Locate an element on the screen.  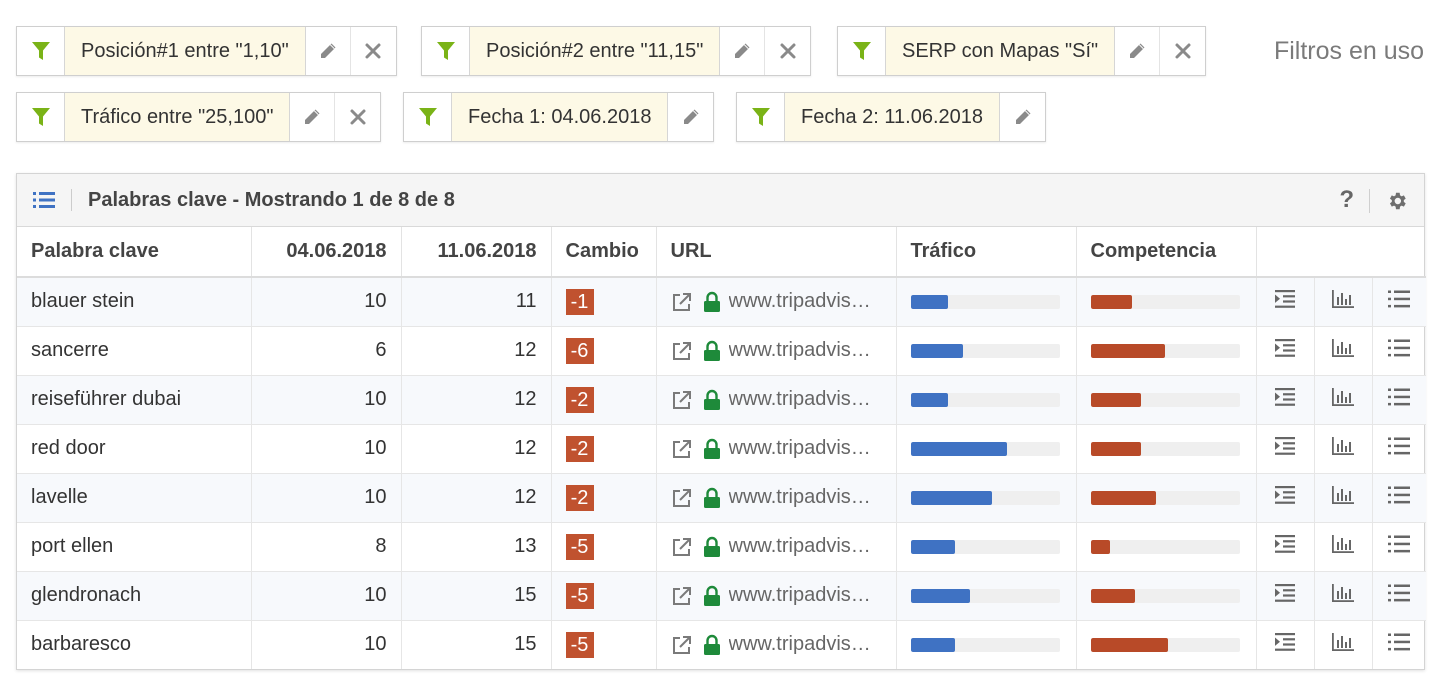
details-icon is located at coordinates (1285, 396).